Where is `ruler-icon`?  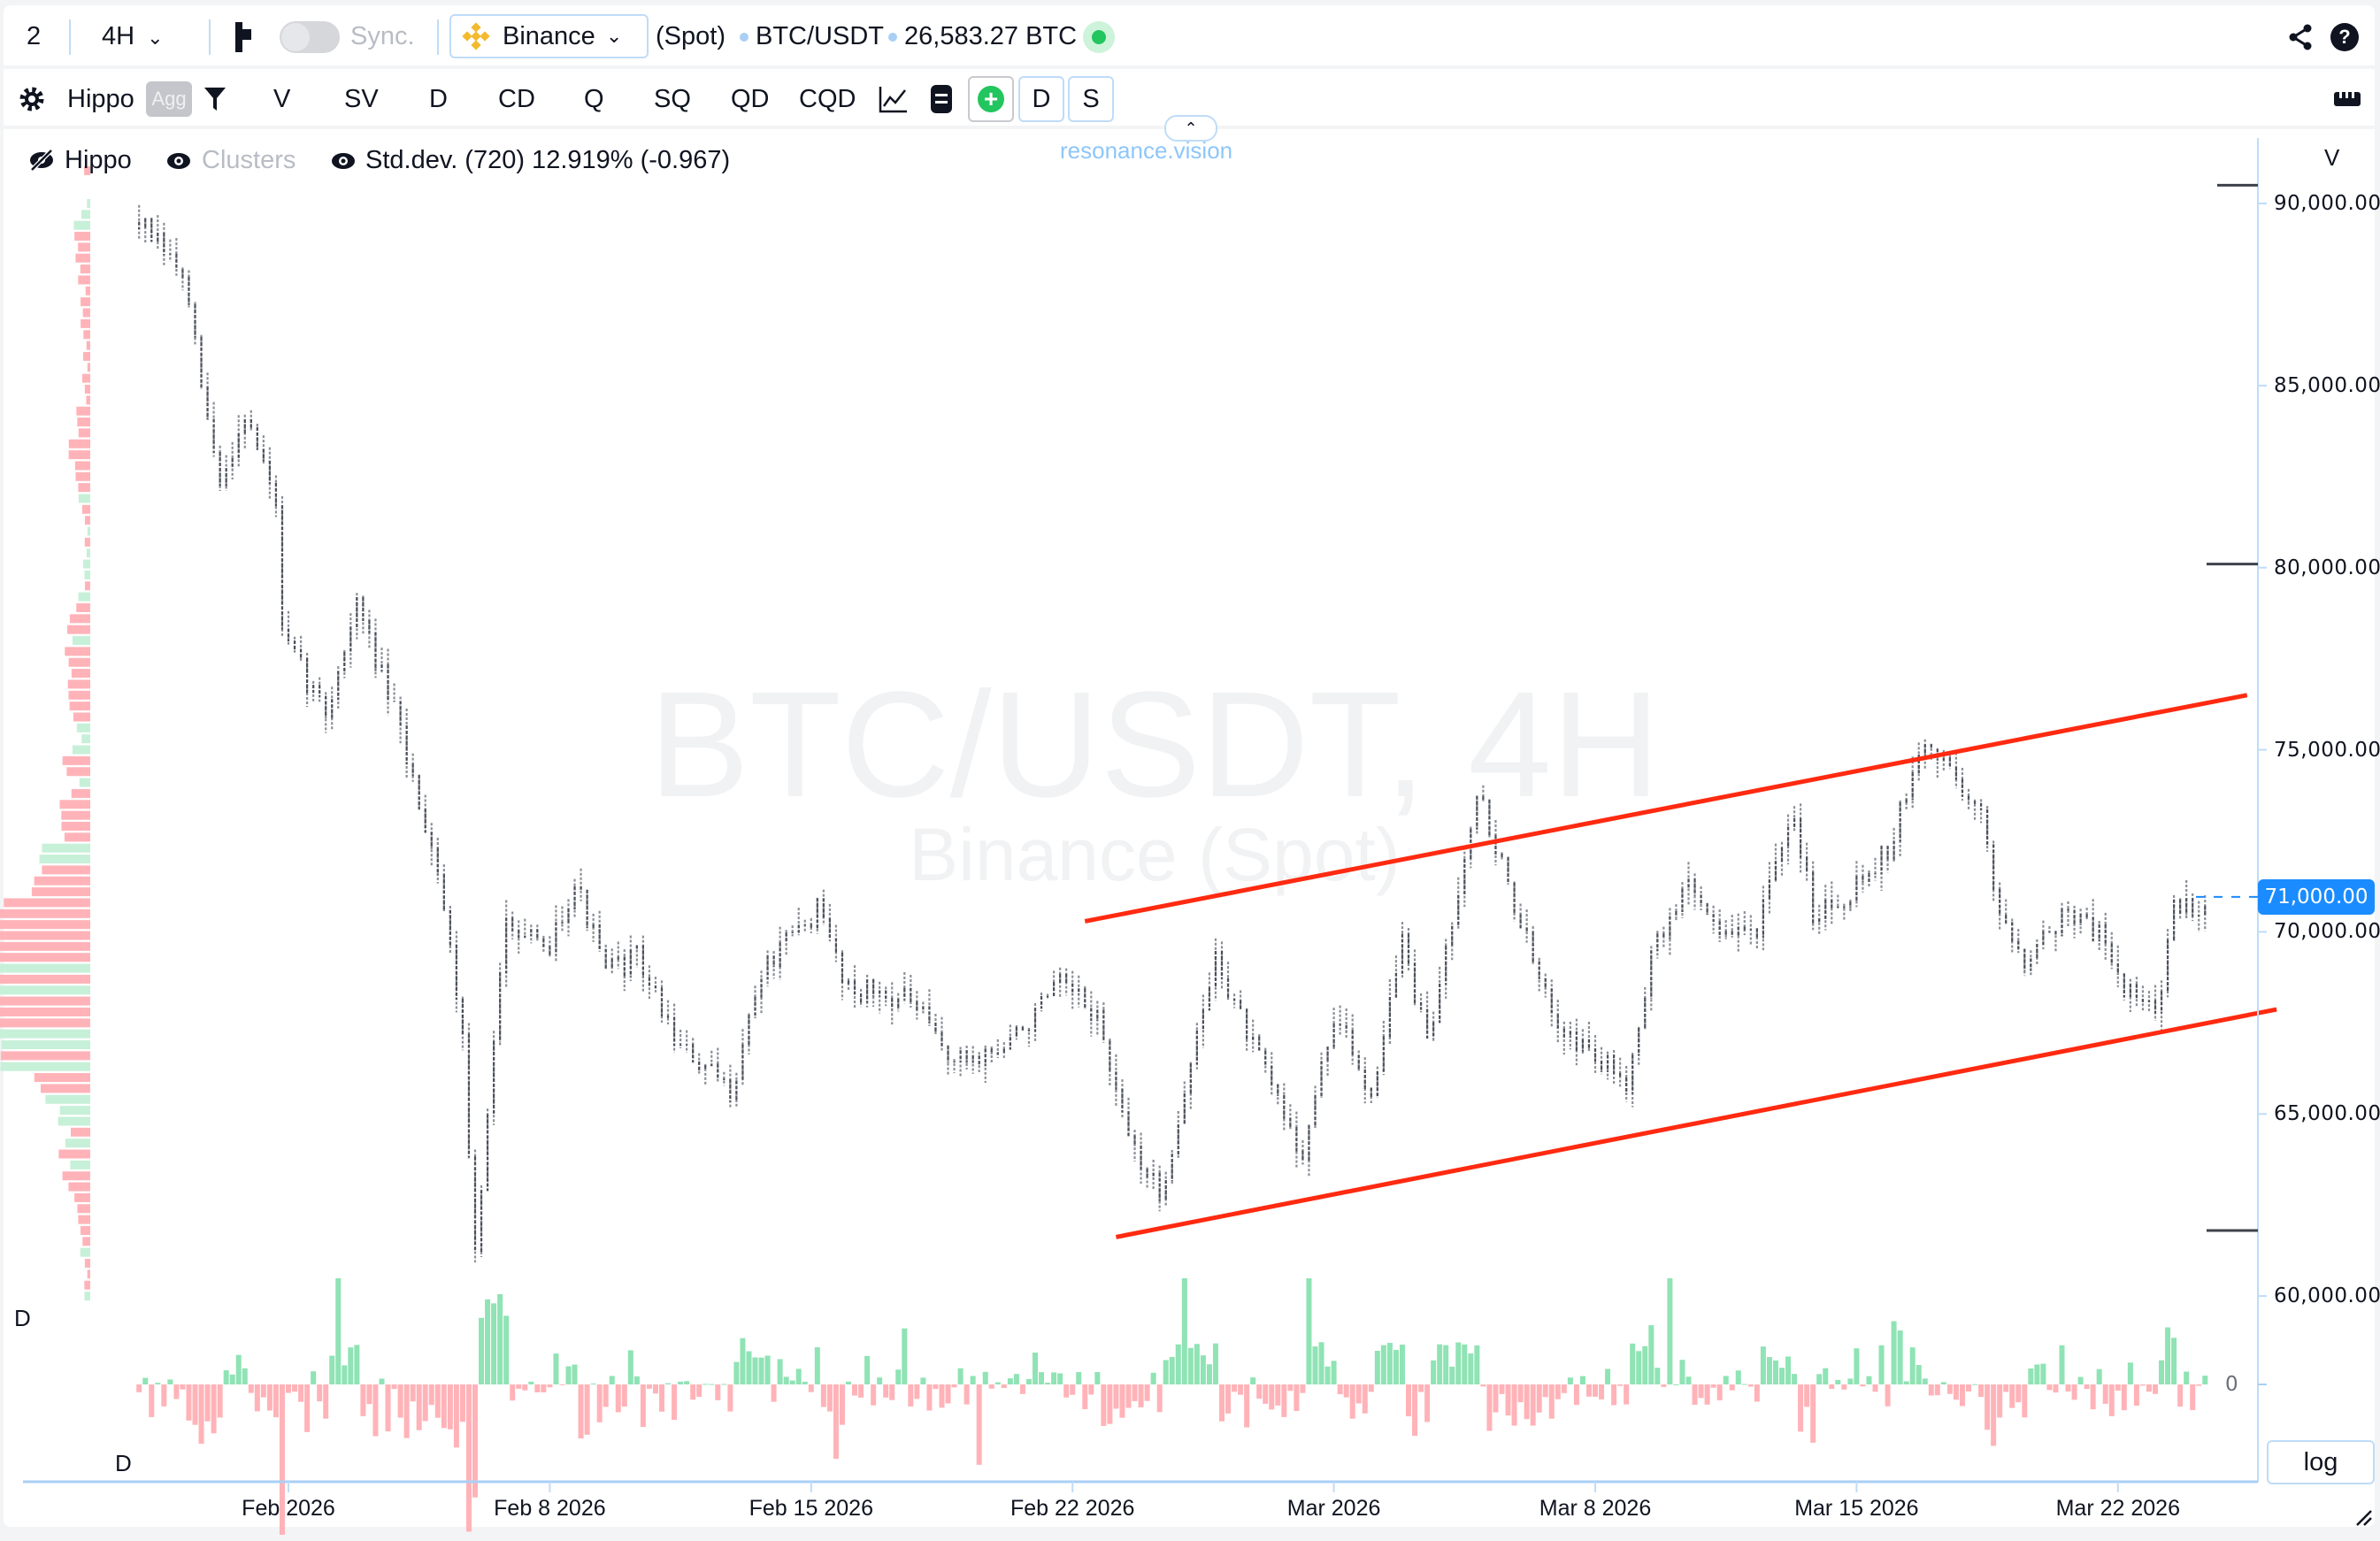
ruler-icon is located at coordinates (2347, 99).